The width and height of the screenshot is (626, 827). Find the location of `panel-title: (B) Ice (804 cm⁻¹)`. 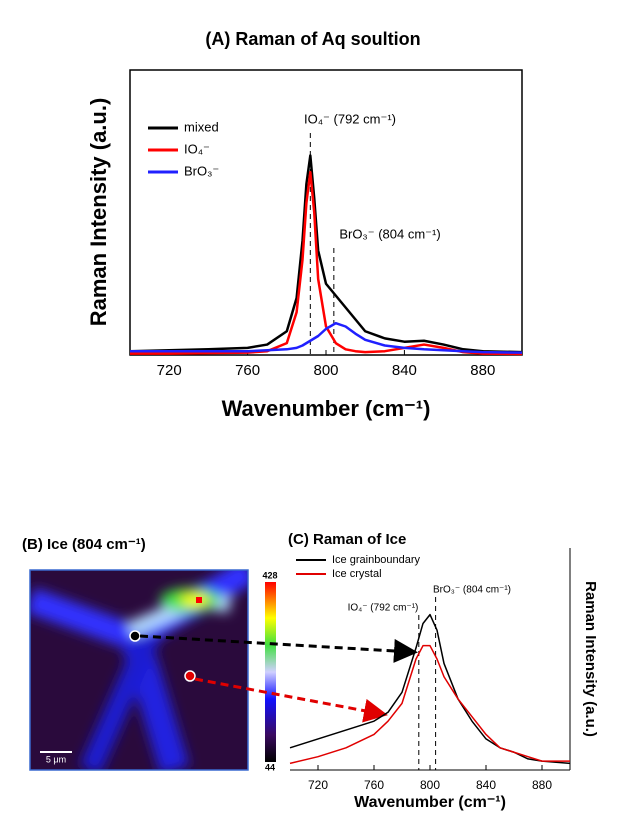

panel-title: (B) Ice (804 cm⁻¹) is located at coordinates (84, 544).